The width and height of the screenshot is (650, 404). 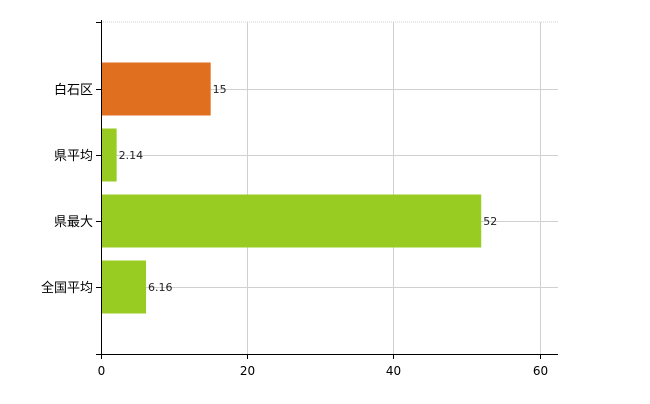 What do you see at coordinates (247, 371) in the screenshot?
I see `x-tick-label-20: 20` at bounding box center [247, 371].